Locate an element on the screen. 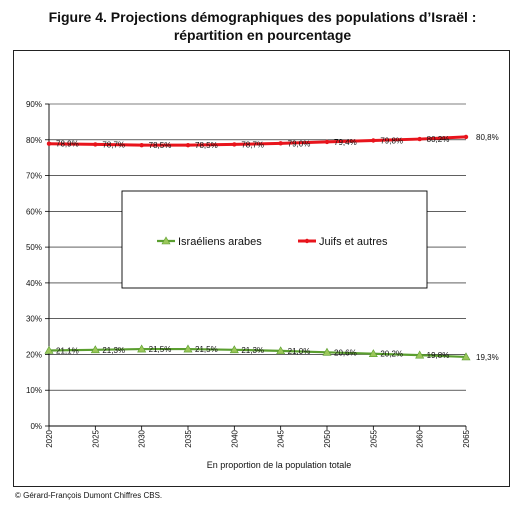 The image size is (525, 514). y-tick-label: 80% is located at coordinates (34, 140).